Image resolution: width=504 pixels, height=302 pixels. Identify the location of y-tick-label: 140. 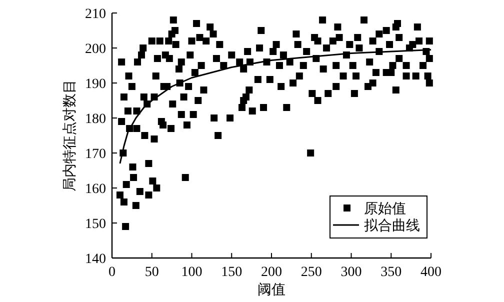
(95, 259).